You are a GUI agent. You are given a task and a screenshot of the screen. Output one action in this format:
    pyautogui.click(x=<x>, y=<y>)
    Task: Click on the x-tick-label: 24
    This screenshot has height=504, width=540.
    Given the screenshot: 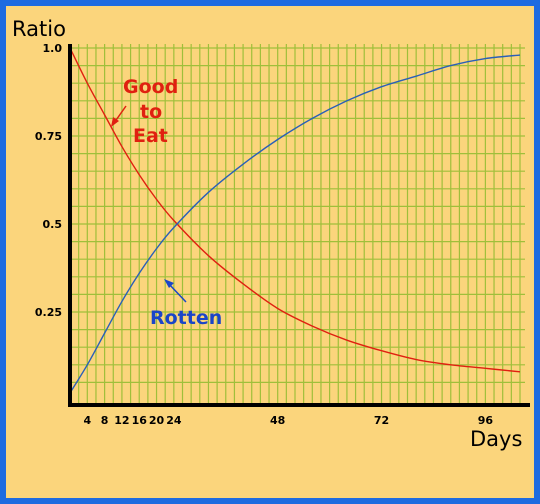 What is the action you would take?
    pyautogui.click(x=174, y=420)
    